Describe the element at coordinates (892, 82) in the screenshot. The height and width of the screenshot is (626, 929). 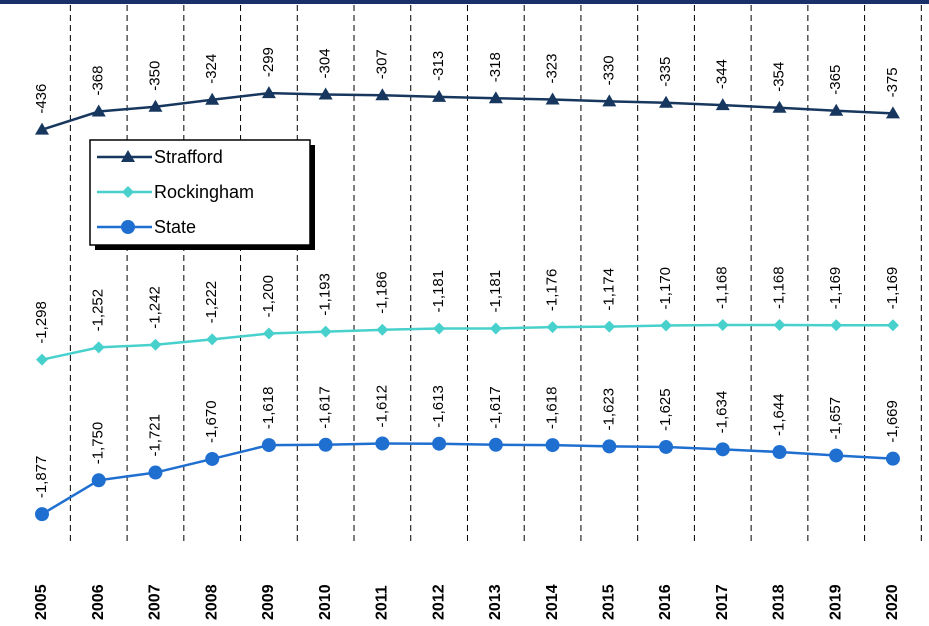
I see `data-label: -375` at that location.